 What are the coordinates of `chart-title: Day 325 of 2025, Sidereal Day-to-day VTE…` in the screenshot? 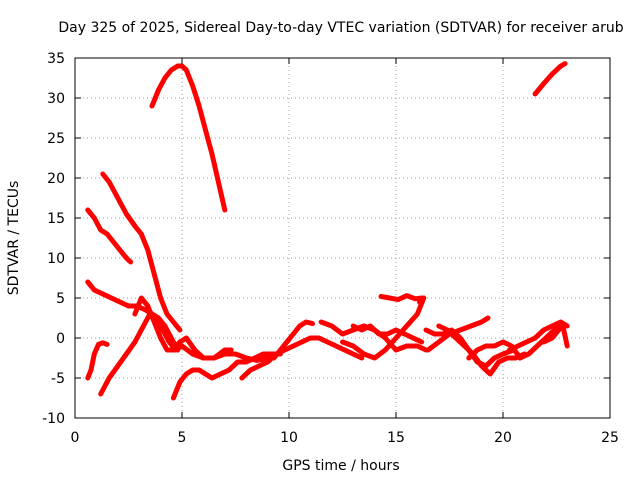 It's located at (340, 28).